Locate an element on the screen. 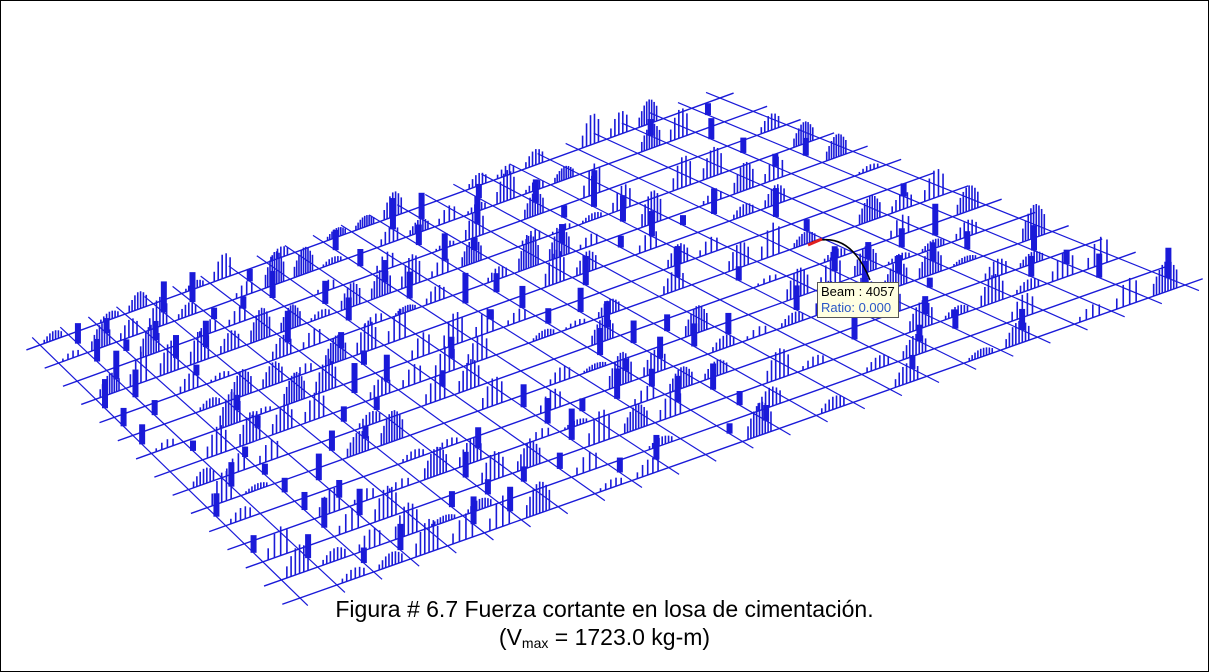 The width and height of the screenshot is (1209, 672). selected-beam is located at coordinates (815, 242).